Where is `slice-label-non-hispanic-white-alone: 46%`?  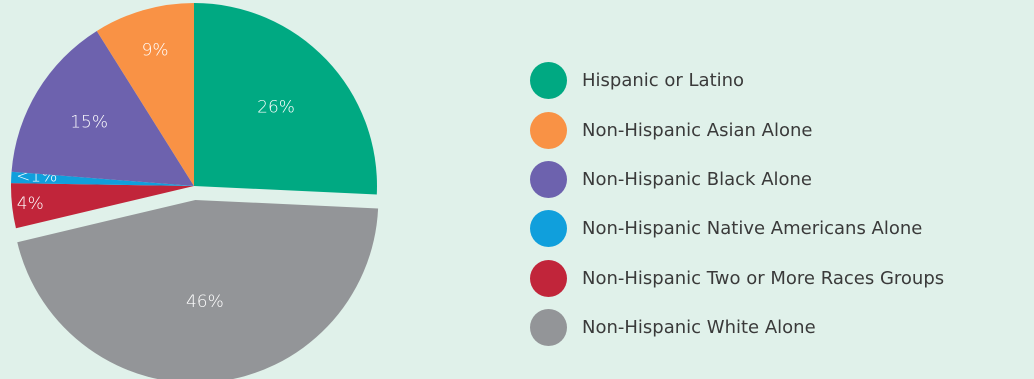
slice-label-non-hispanic-white-alone: 46% is located at coordinates (205, 302).